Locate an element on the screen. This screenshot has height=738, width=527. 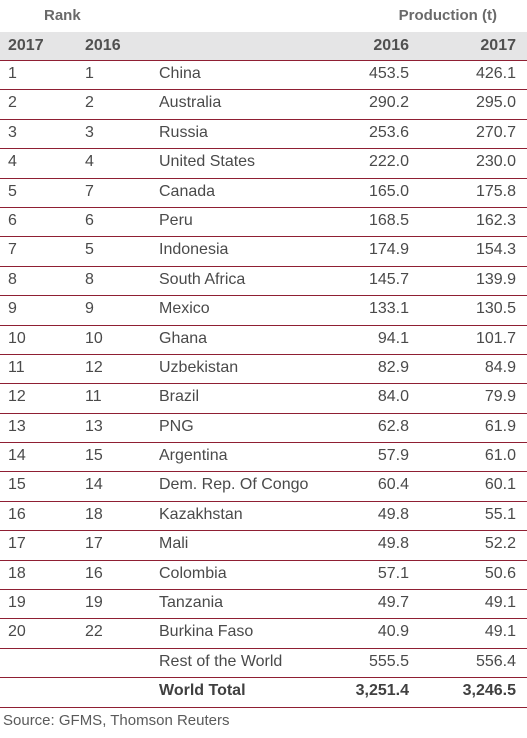
country-cell: Tanzania is located at coordinates (191, 603).